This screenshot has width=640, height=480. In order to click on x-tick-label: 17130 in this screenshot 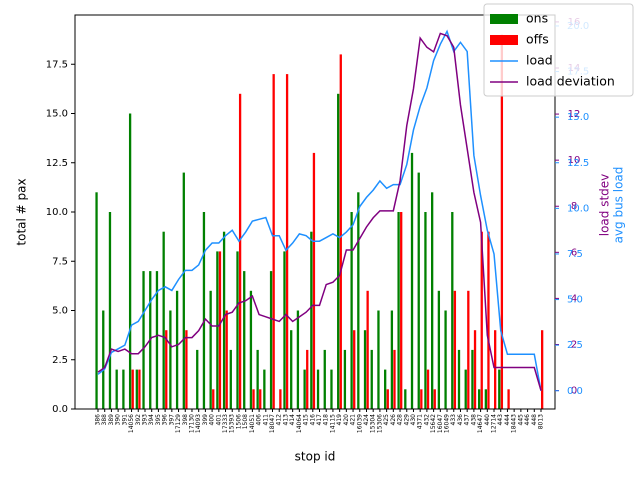, I will do `click(191, 423)`.